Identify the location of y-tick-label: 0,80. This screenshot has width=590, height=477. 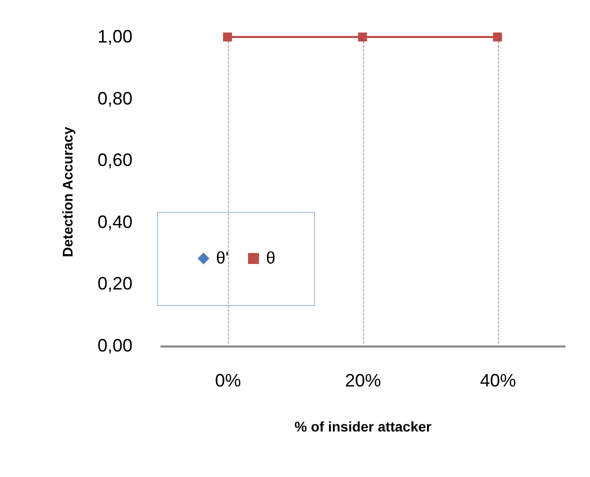
(114, 98).